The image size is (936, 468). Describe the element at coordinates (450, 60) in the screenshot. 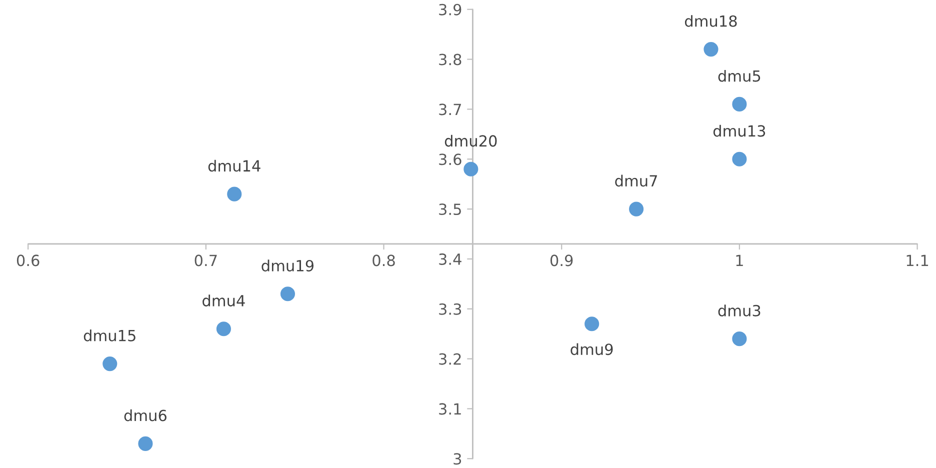

I see `y-tick-label: 3.8` at that location.